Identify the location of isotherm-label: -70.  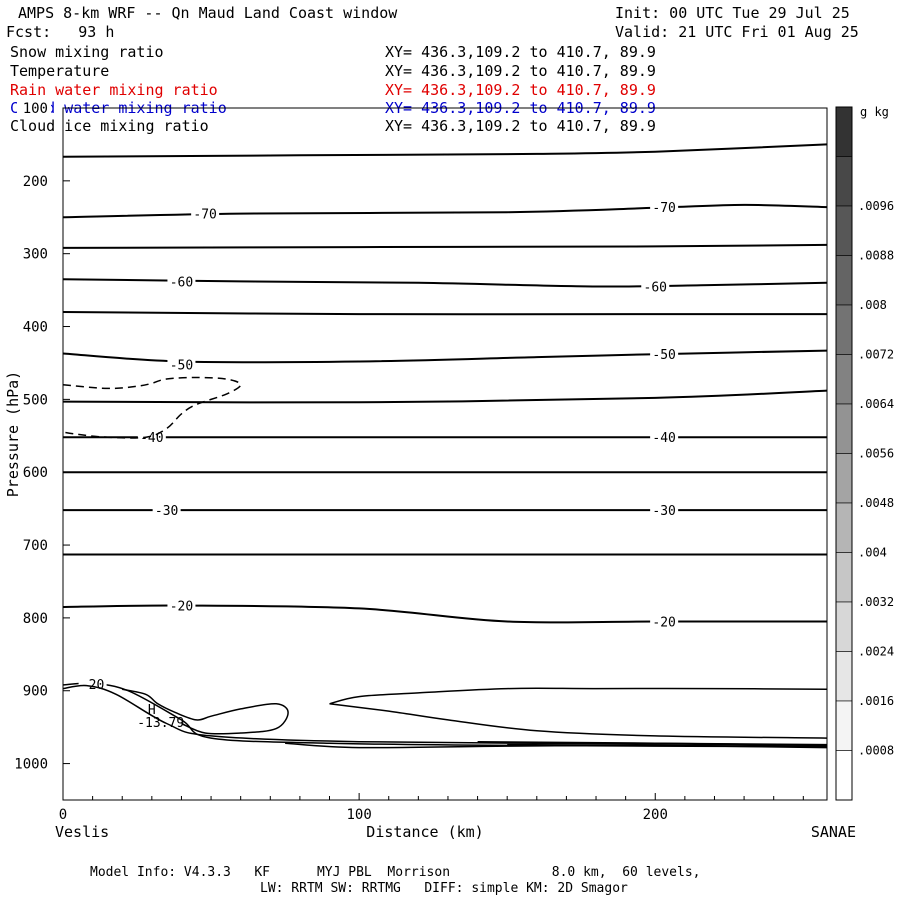
(663, 208).